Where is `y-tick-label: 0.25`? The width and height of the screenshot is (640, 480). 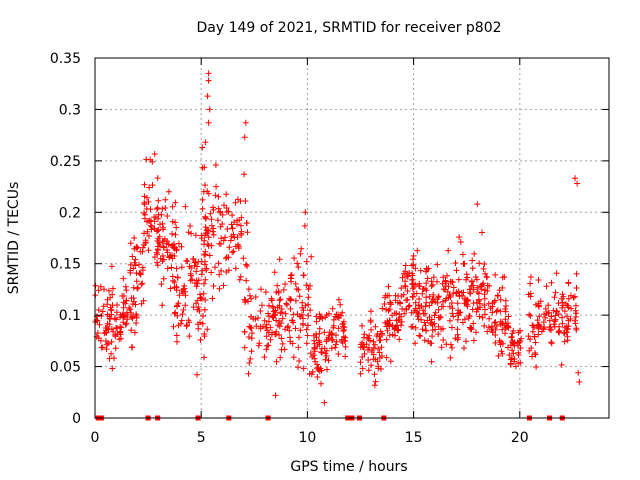 y-tick-label: 0.25 is located at coordinates (65, 162).